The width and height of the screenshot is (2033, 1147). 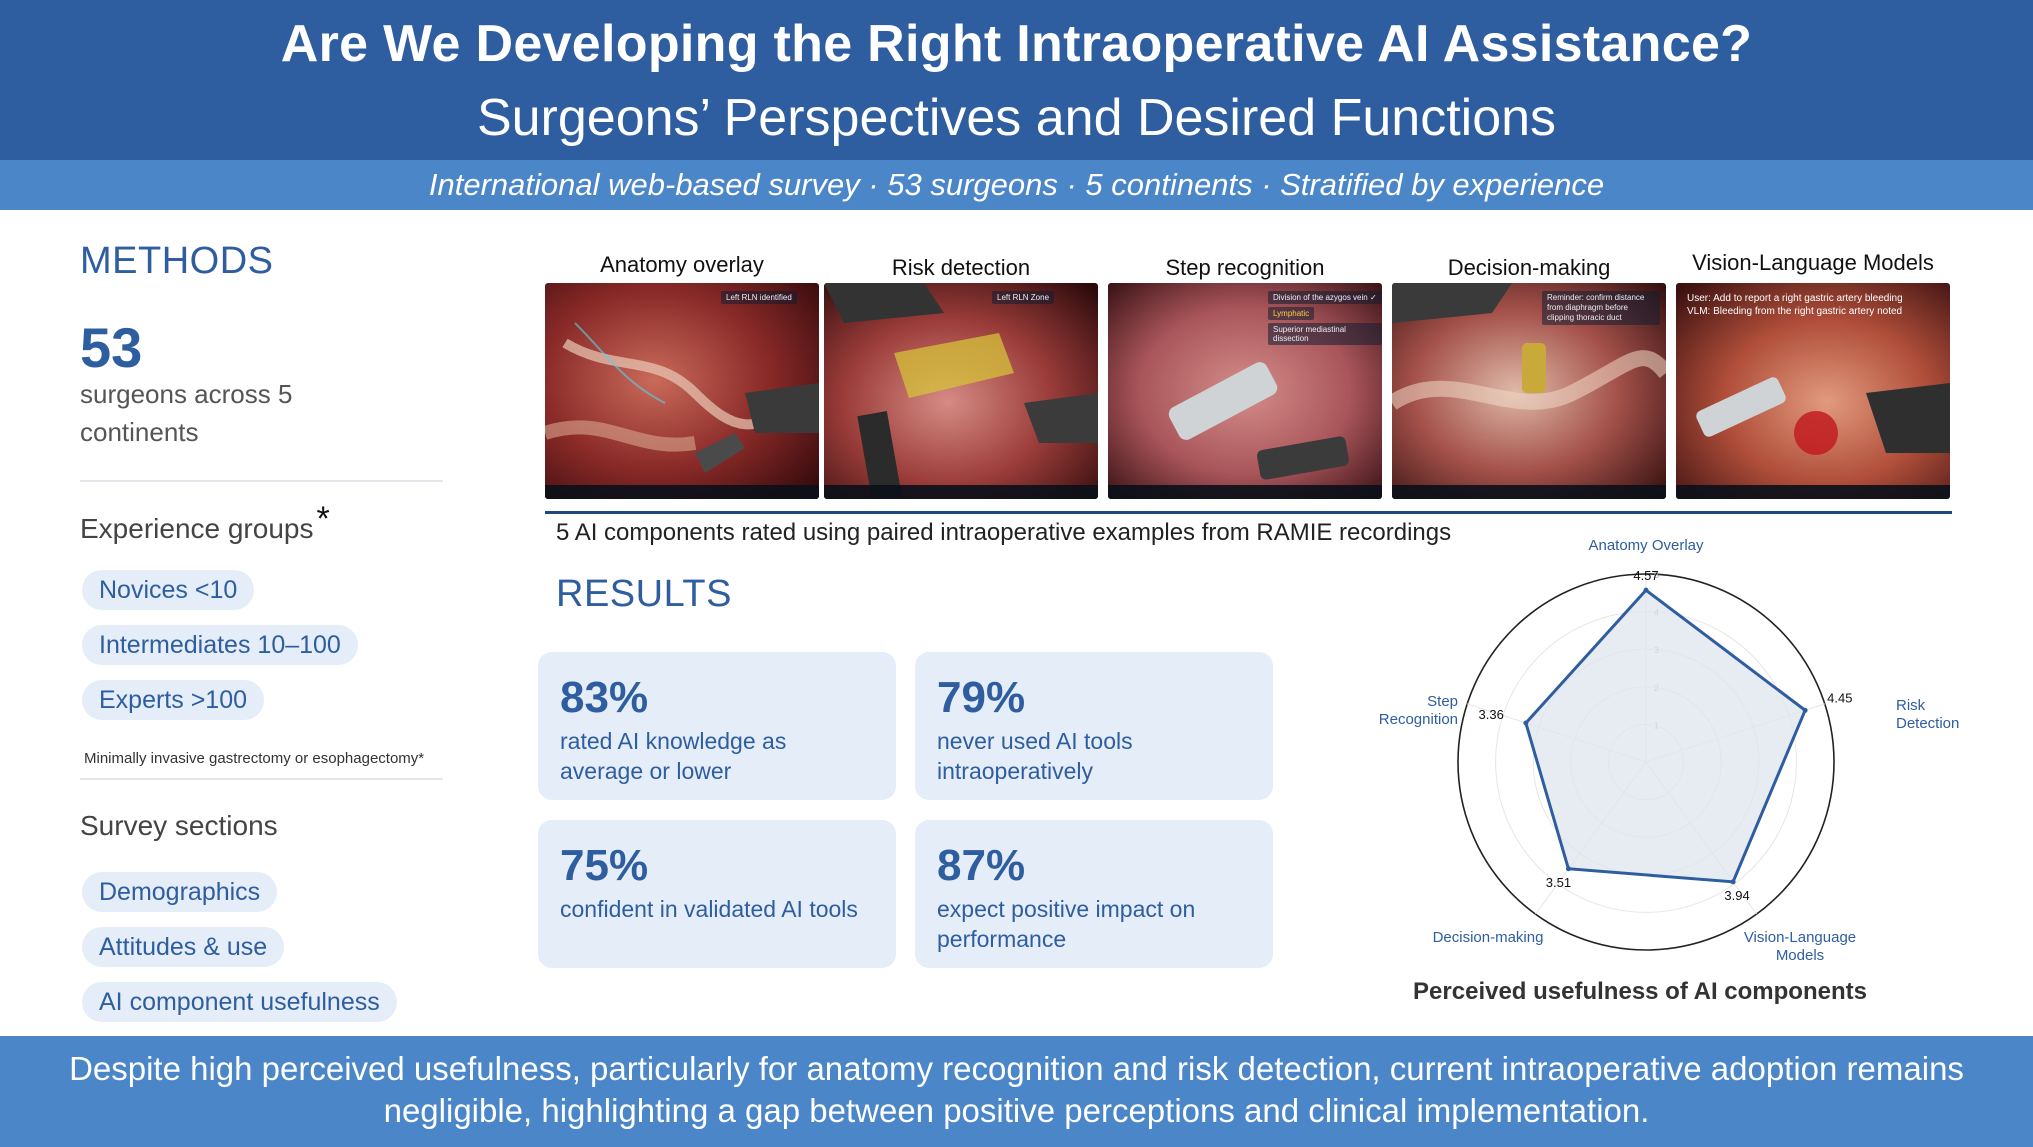 I want to click on surgeon-count: 53, so click(x=111, y=347).